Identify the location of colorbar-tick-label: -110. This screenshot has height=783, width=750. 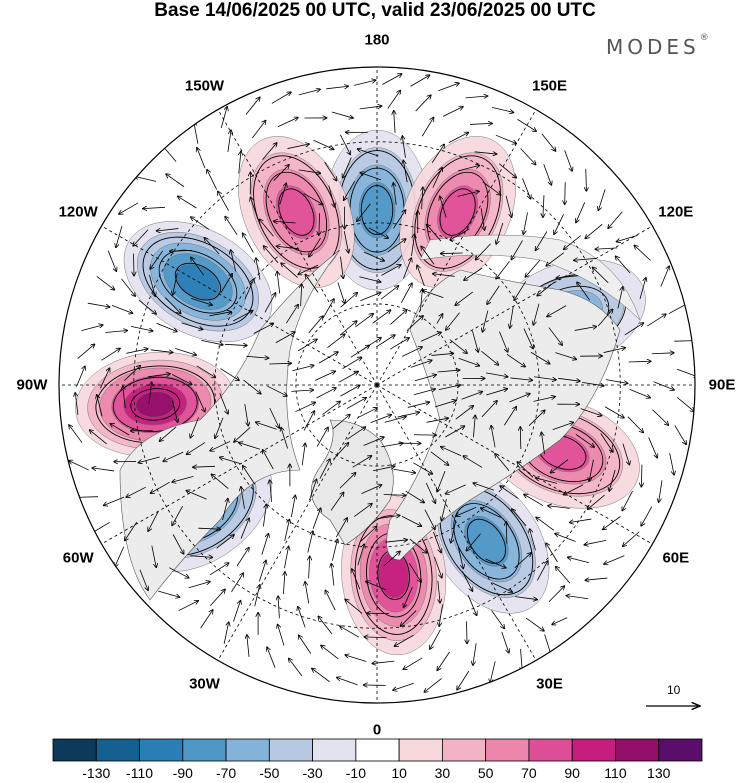
(140, 773).